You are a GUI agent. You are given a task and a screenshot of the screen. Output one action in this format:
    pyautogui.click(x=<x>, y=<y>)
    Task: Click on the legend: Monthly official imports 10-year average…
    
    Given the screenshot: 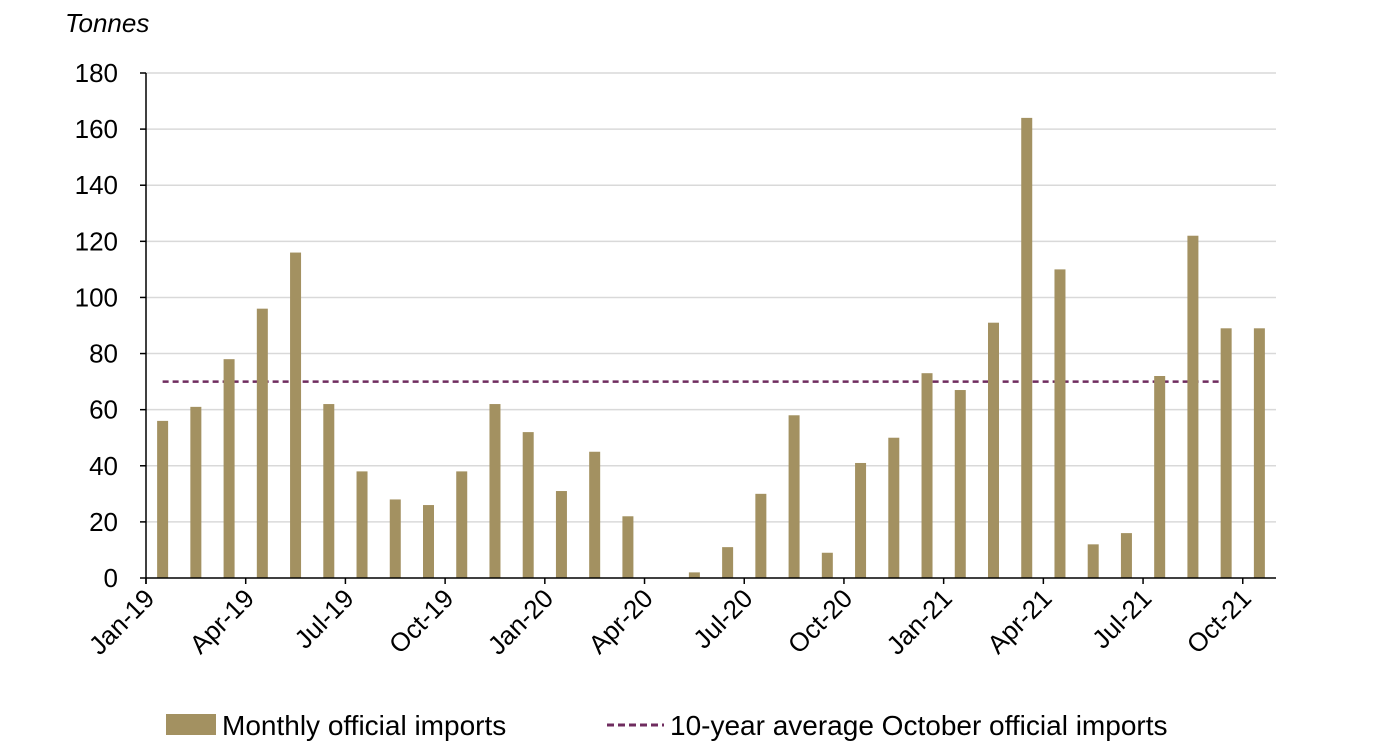 What is the action you would take?
    pyautogui.click(x=667, y=725)
    